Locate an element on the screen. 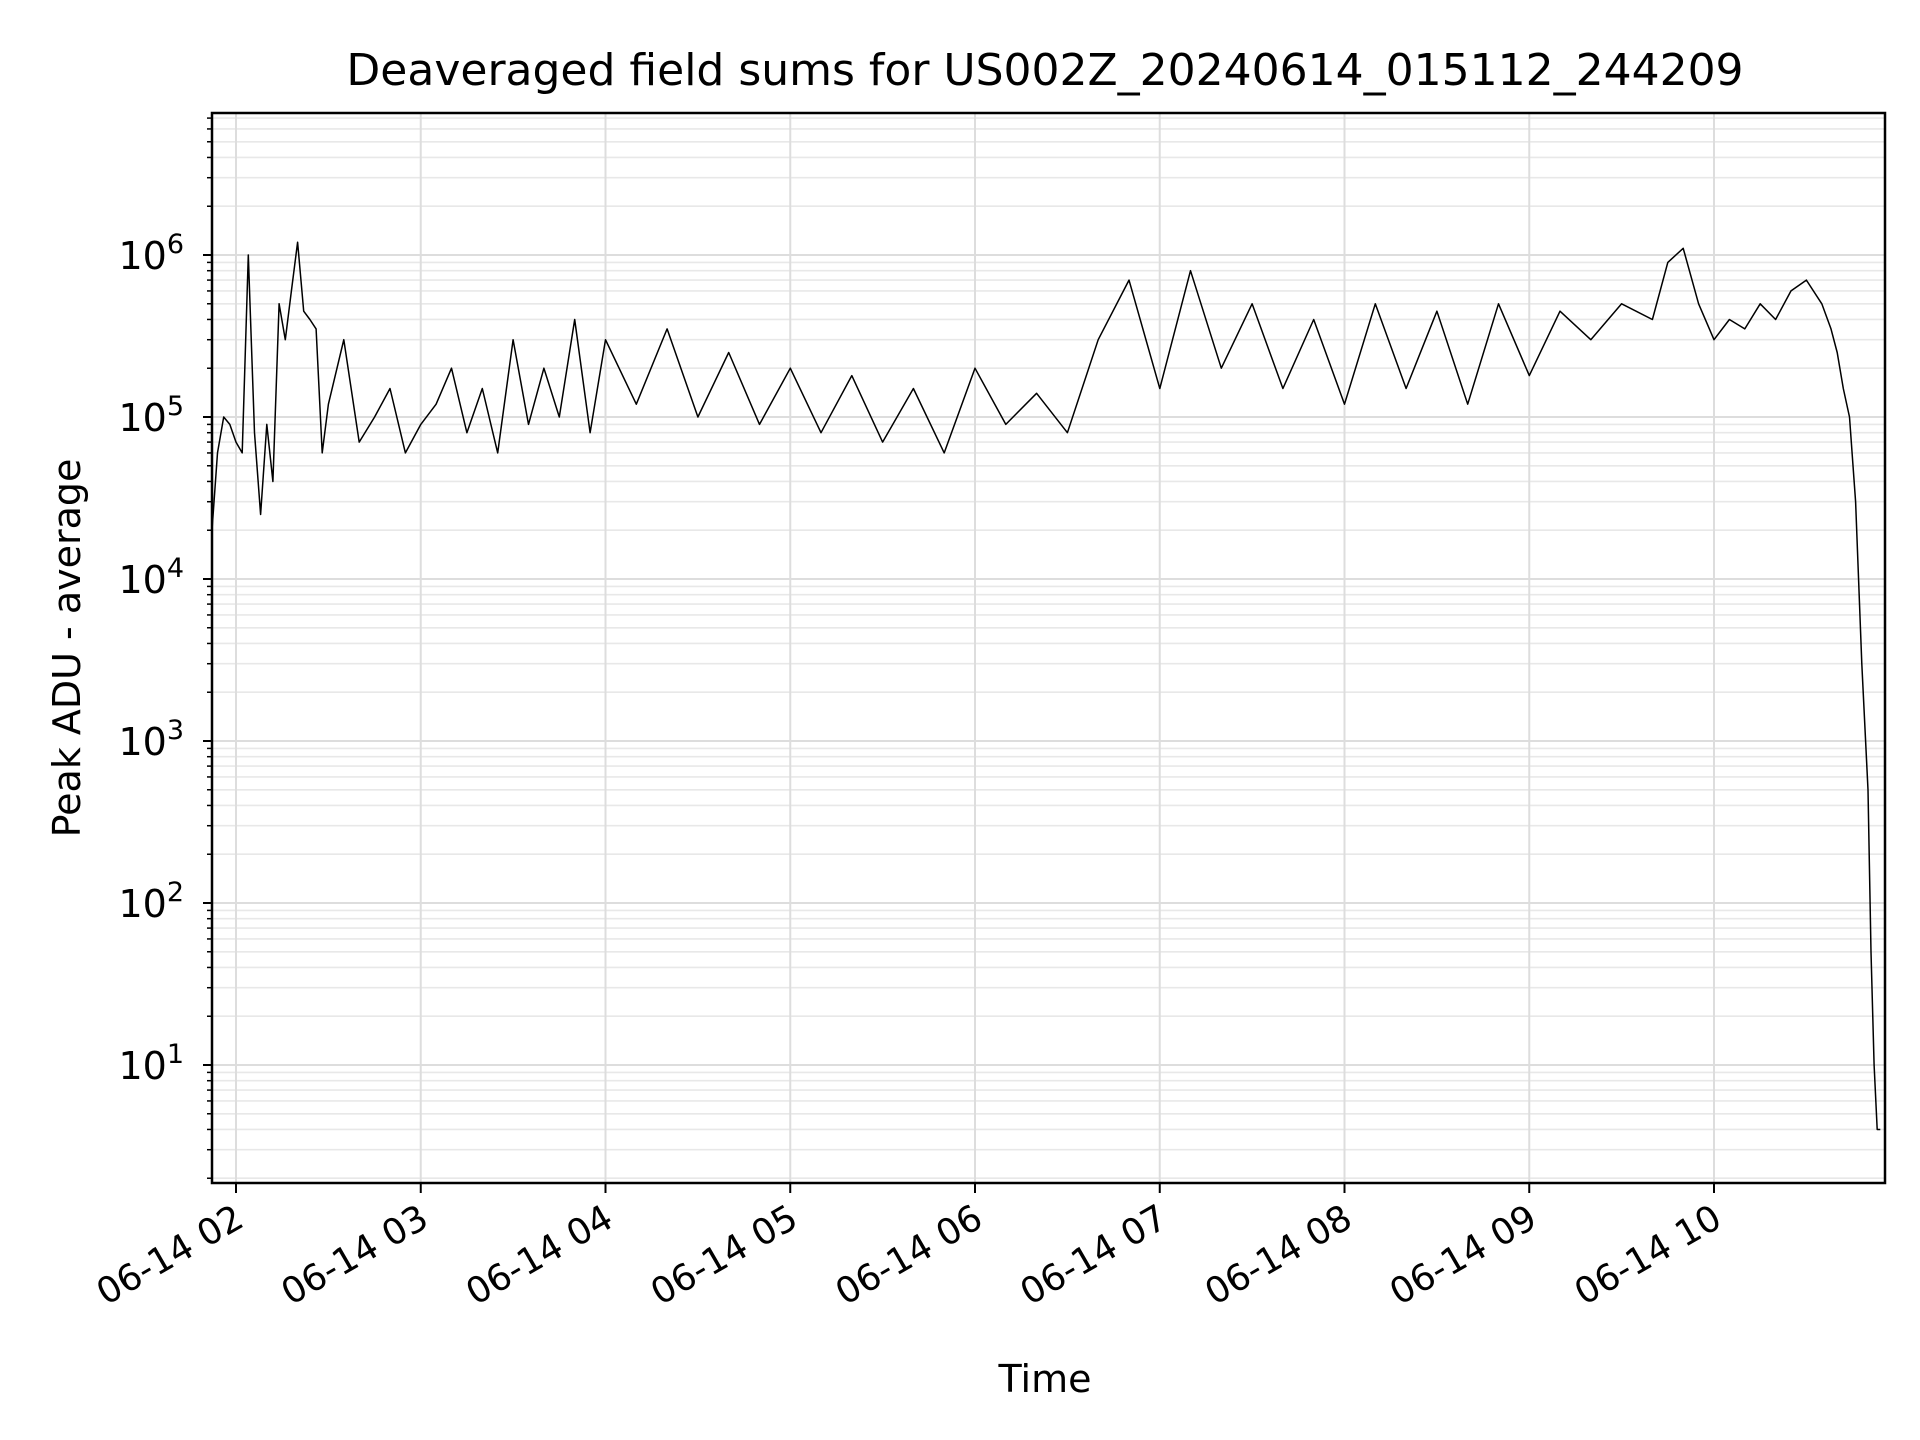 The image size is (1920, 1440). y-tick-labels: 101 102 103 104 105 106 is located at coordinates (151, 658).